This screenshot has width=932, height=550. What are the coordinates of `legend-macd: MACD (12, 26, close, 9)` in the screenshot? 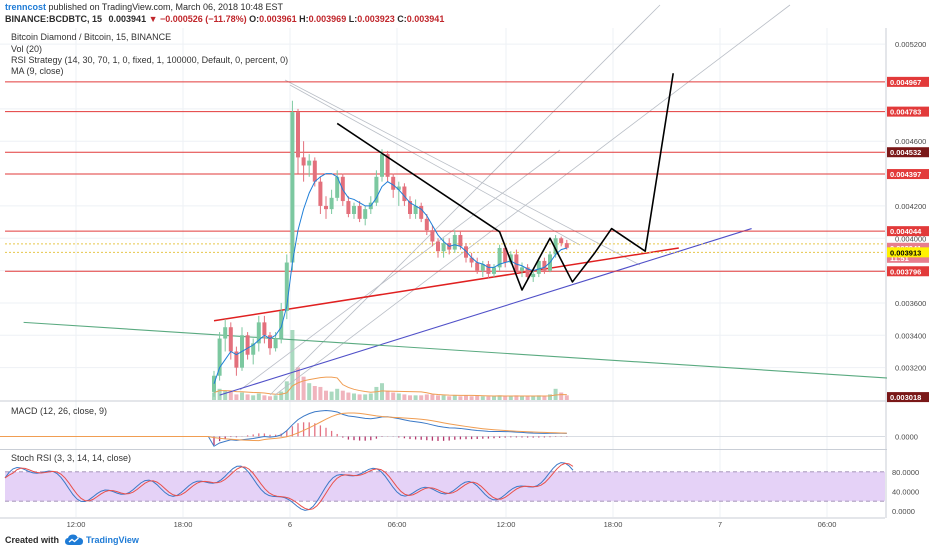 It's located at (59, 411).